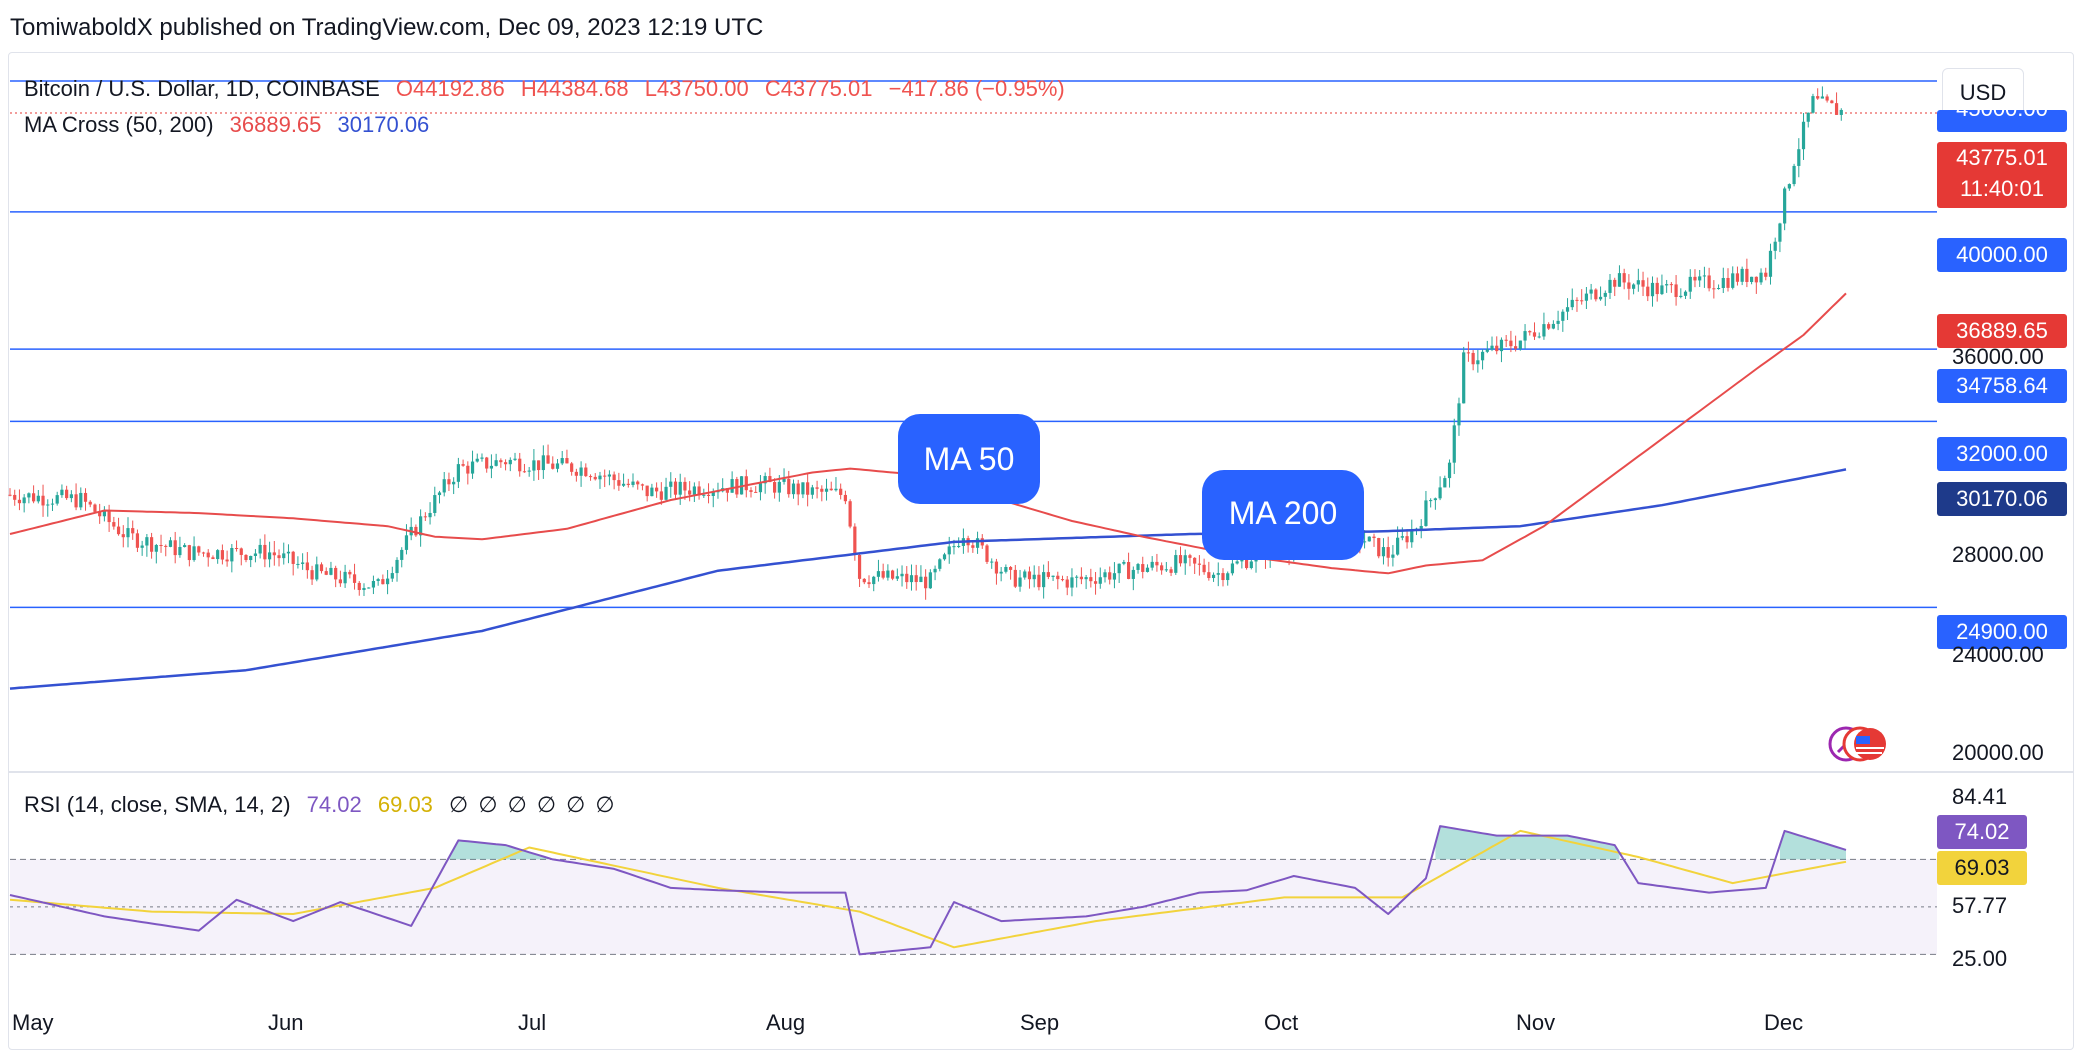 The image size is (2080, 1056). Describe the element at coordinates (157, 804) in the screenshot. I see `rsi-label: RSI (14, close, SMA, 14, 2)` at that location.